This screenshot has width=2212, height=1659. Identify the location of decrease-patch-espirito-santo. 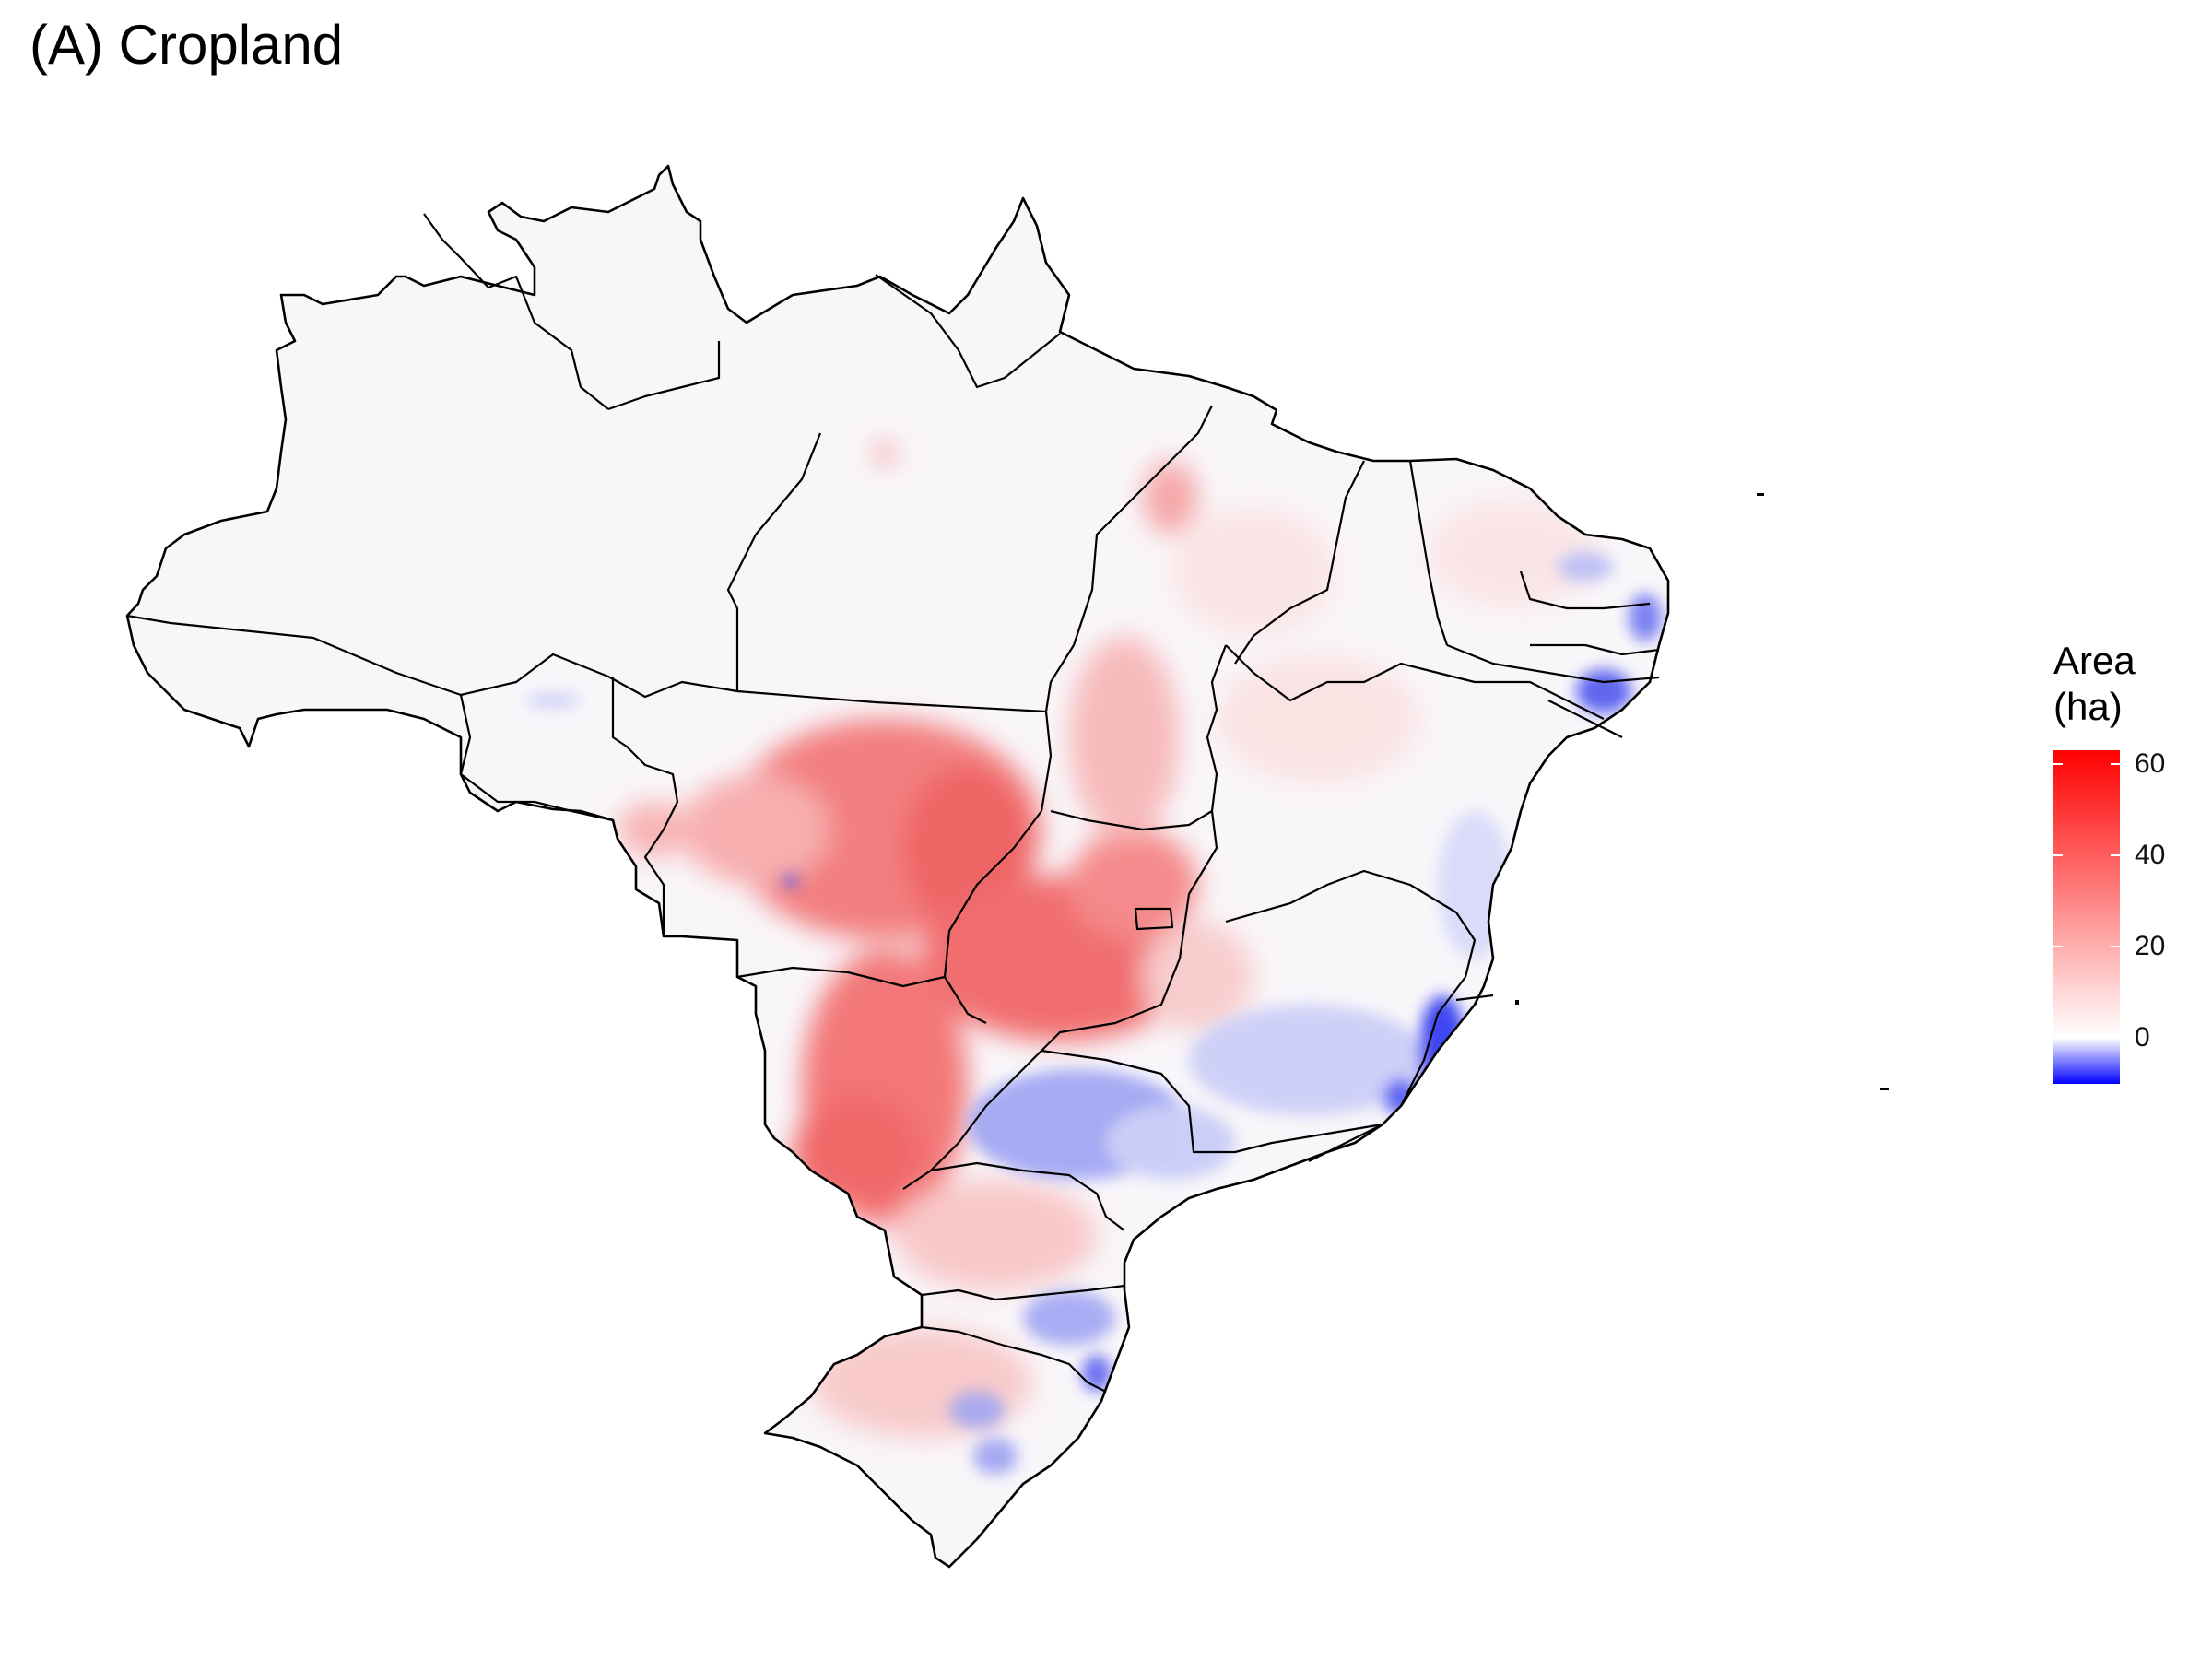
(1442, 1050).